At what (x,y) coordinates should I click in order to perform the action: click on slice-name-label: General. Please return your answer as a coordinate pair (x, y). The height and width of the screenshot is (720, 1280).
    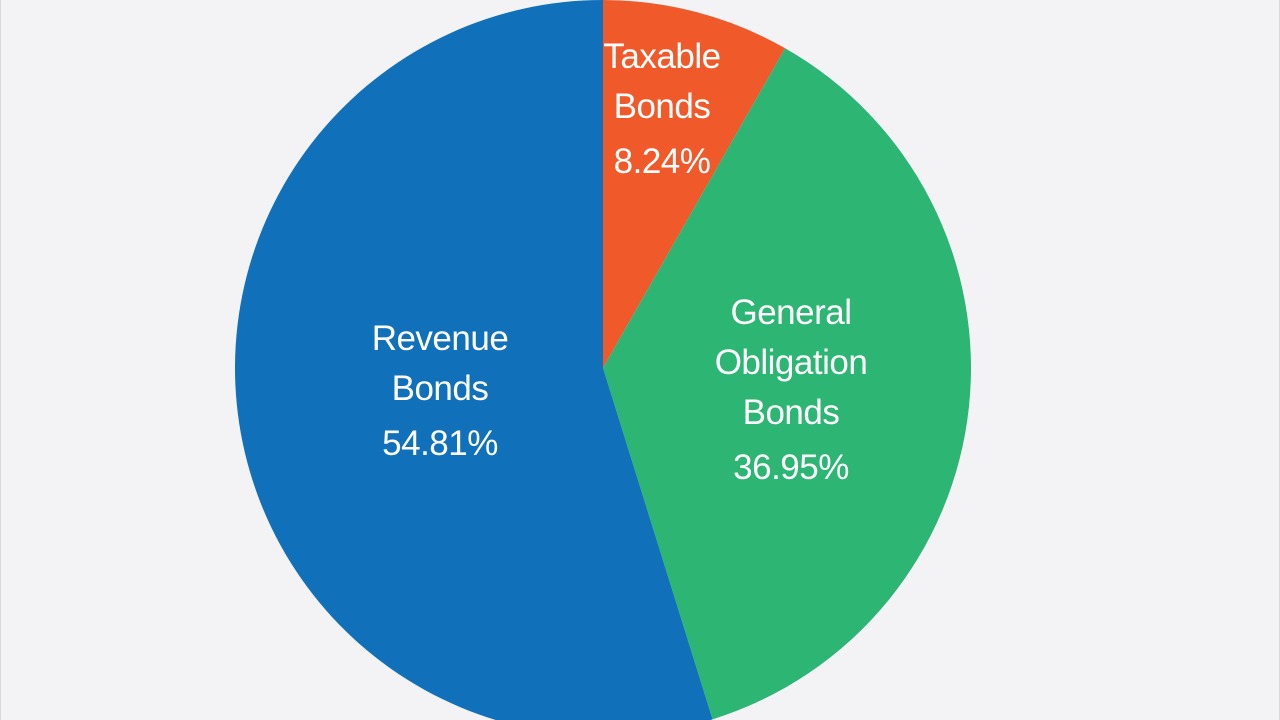
    Looking at the image, I should click on (790, 312).